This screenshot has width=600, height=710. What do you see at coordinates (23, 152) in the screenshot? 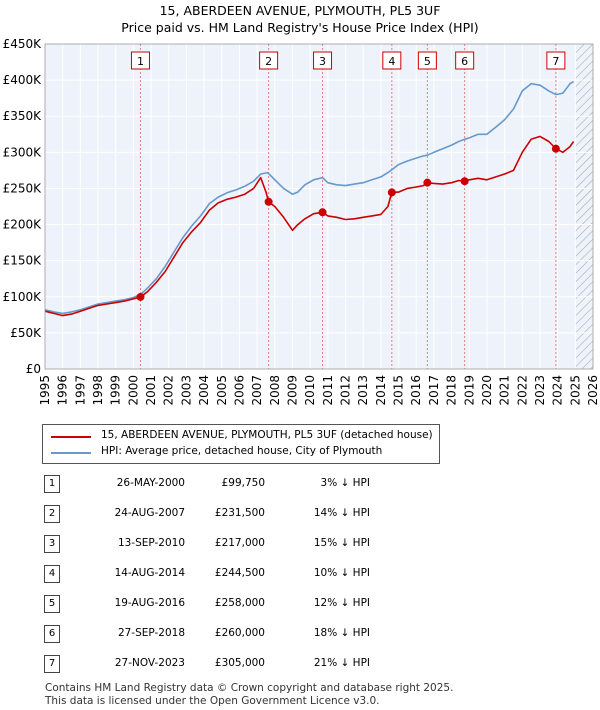
I see `y-tick-label: £300K` at bounding box center [23, 152].